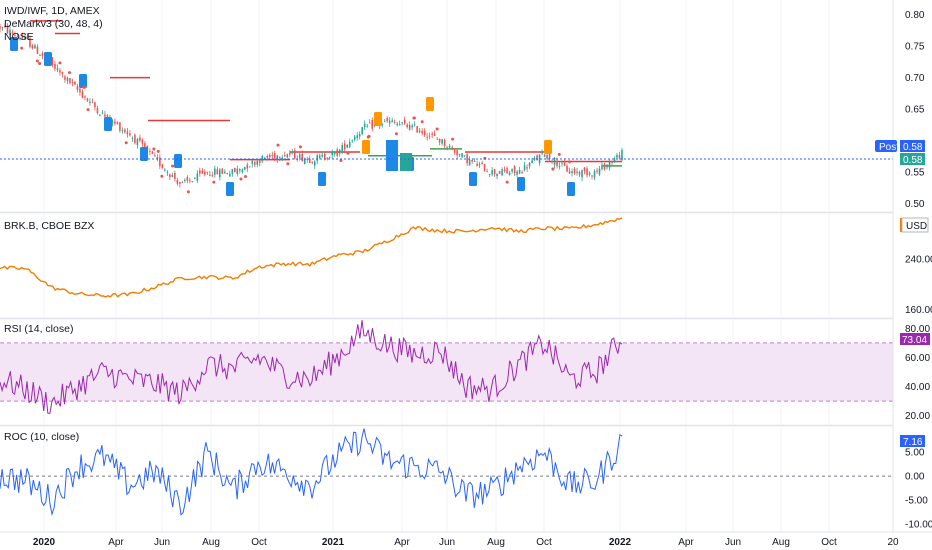  Describe the element at coordinates (915, 110) in the screenshot. I see `price-axis-tick-label: 0.65` at that location.